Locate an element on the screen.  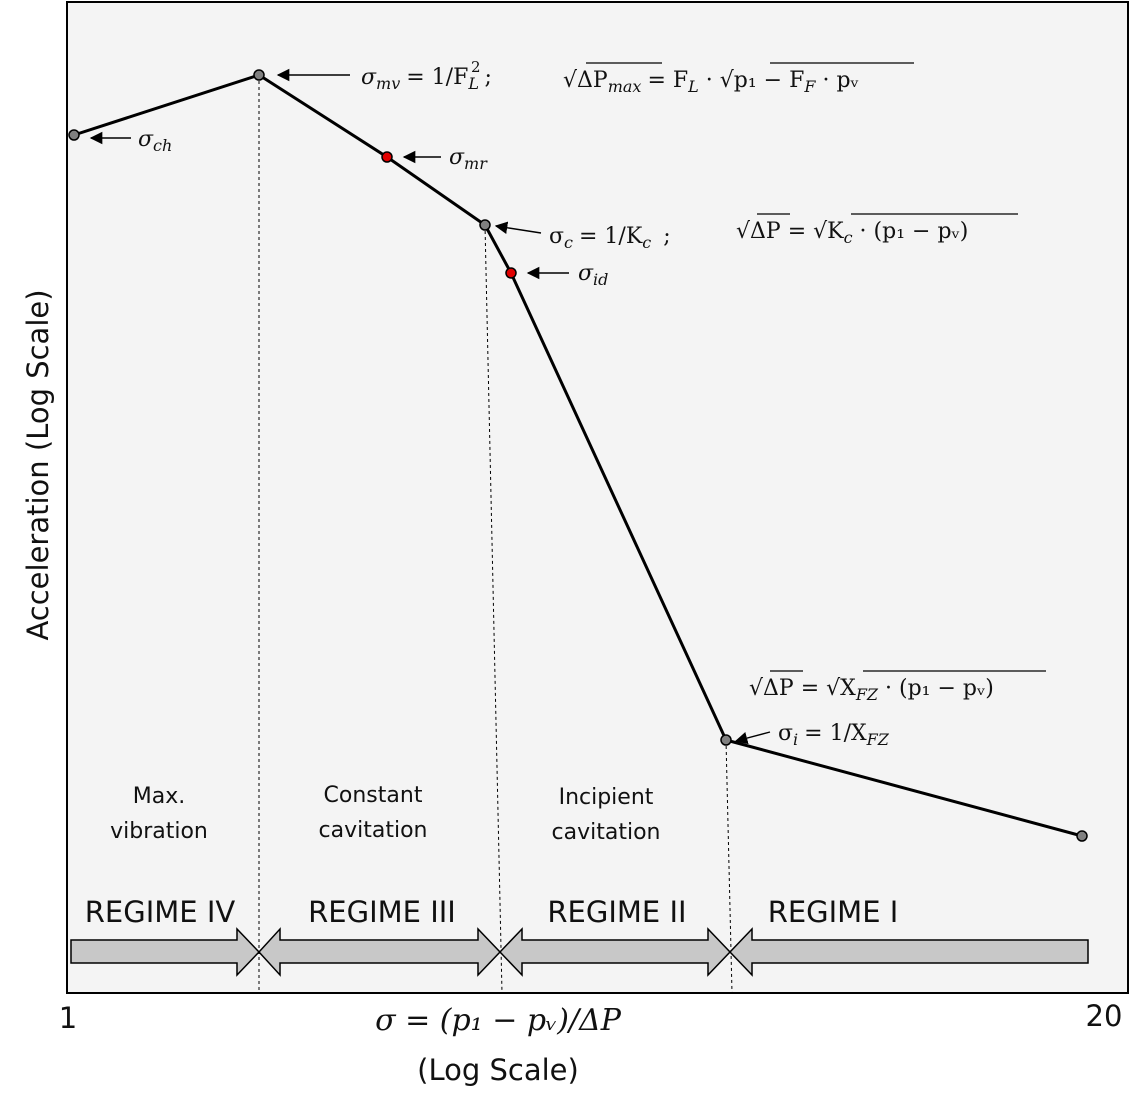
region-constant-line2: cavitation is located at coordinates (373, 830).